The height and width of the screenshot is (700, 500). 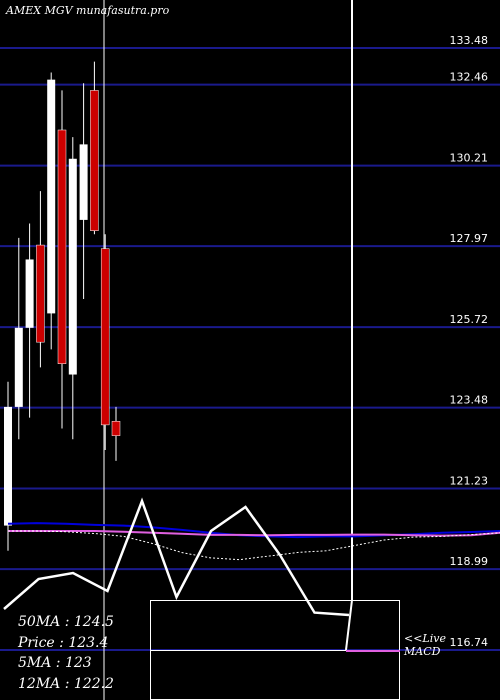 What do you see at coordinates (469, 77) in the screenshot?
I see `y-tick-label: 132.46` at bounding box center [469, 77].